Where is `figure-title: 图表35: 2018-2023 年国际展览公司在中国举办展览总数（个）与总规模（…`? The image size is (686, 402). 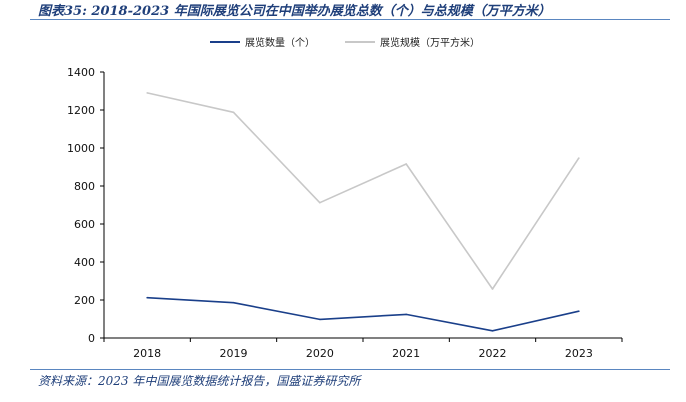 figure-title: 图表35: 2018-2023 年国际展览公司在中国举办展览总数（个）与总规模（… is located at coordinates (294, 11).